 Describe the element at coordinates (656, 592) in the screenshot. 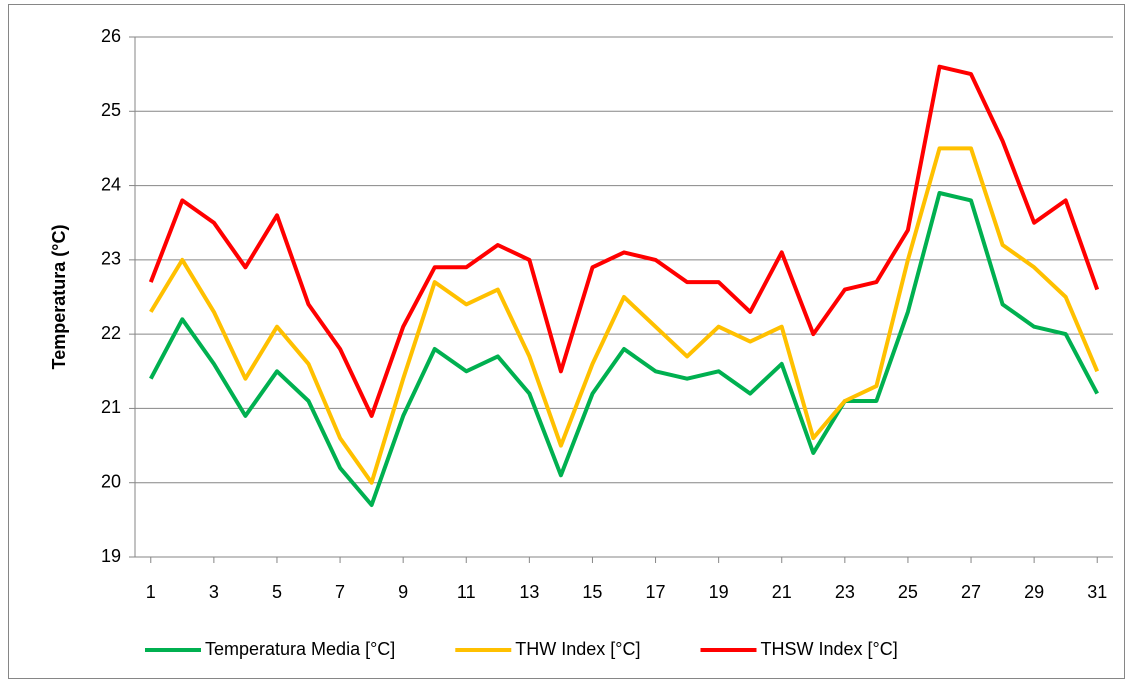

I see `x-tick-label: 17` at that location.